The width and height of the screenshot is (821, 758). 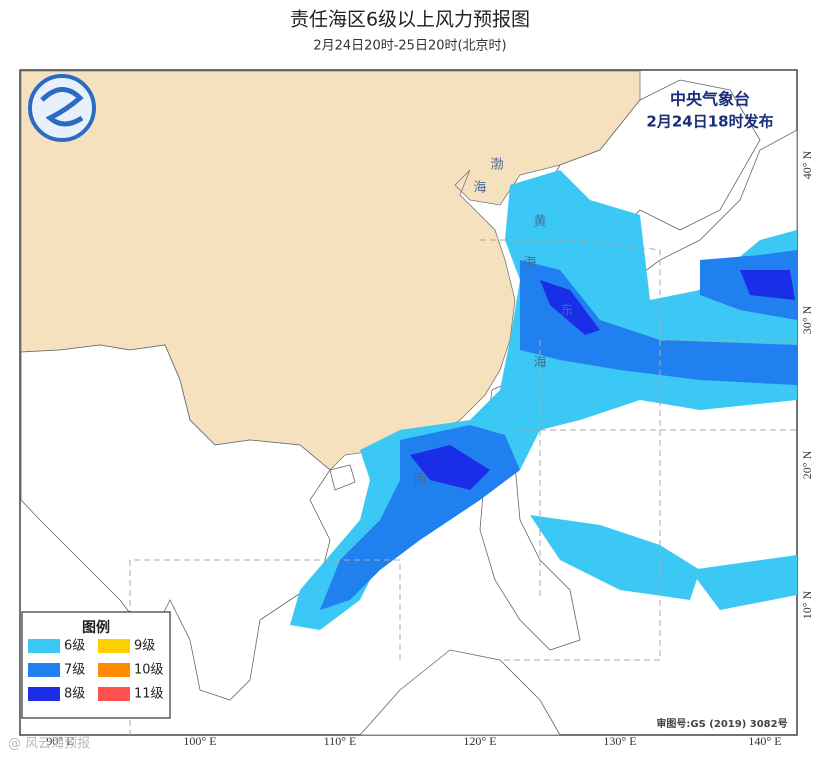 I want to click on legend: 图例 6级 9级 7级 10级 8级 11级, so click(x=96, y=665).